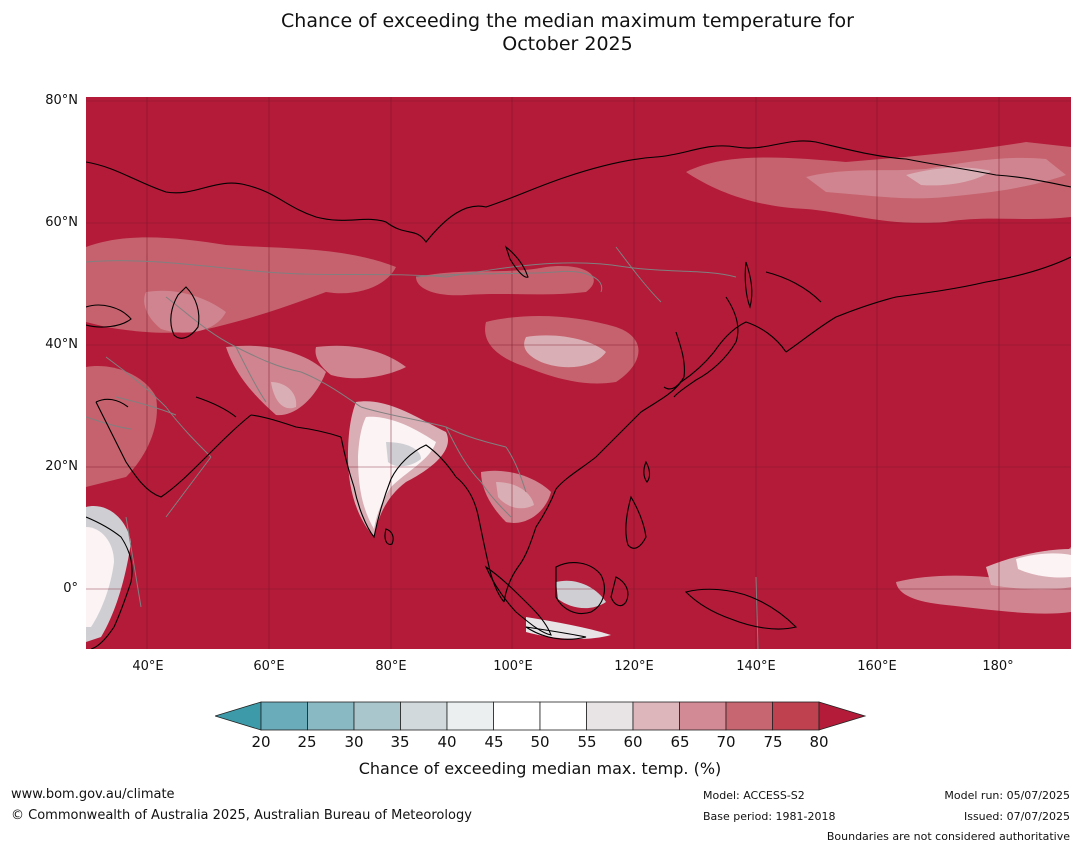 Image resolution: width=1081 pixels, height=850 pixels. Describe the element at coordinates (540, 742) in the screenshot. I see `colorbar-tick: 50` at that location.